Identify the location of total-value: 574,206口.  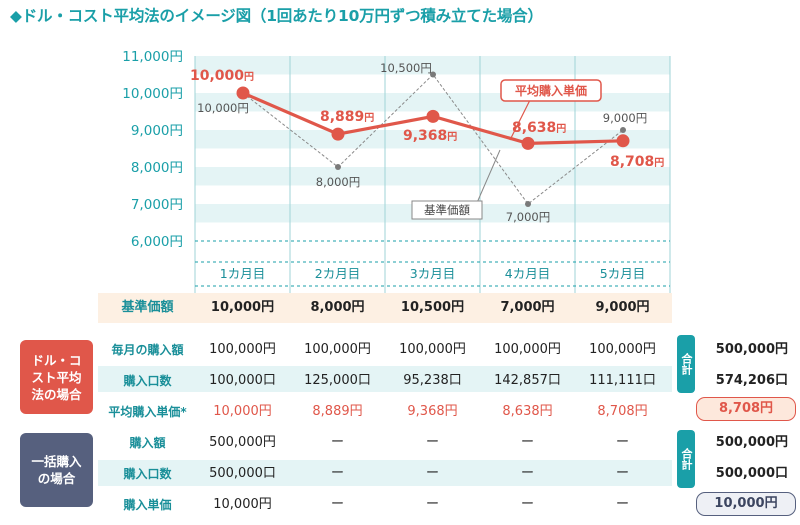
(751, 380).